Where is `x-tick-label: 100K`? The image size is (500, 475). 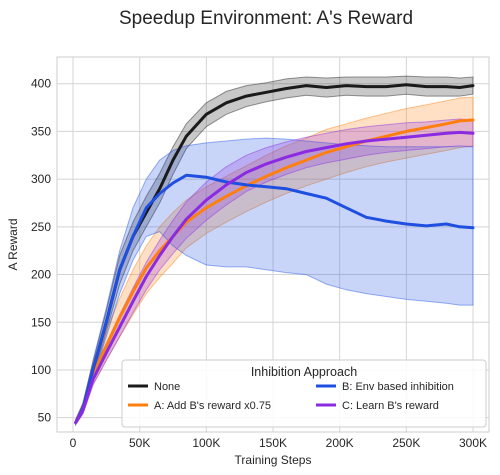 x-tick-label: 100K is located at coordinates (206, 443).